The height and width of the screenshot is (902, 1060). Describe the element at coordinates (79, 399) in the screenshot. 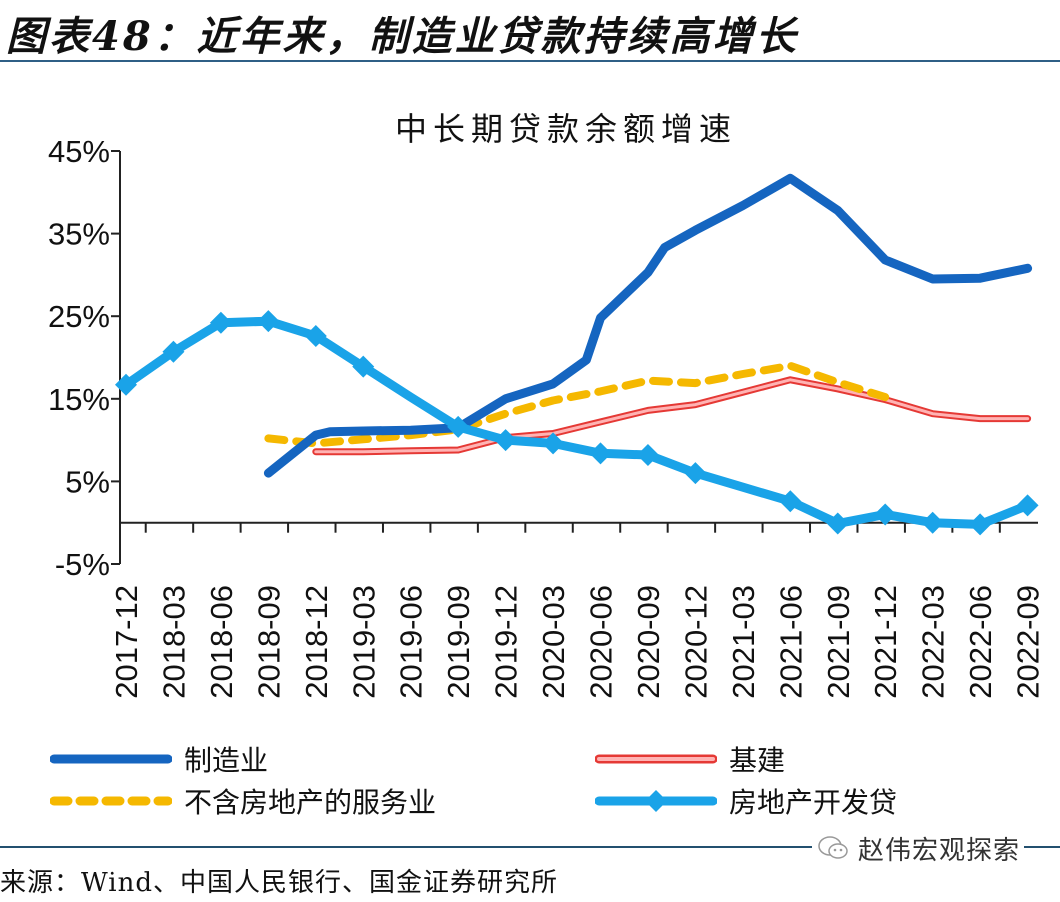

I see `y-tick-label: 15%` at that location.